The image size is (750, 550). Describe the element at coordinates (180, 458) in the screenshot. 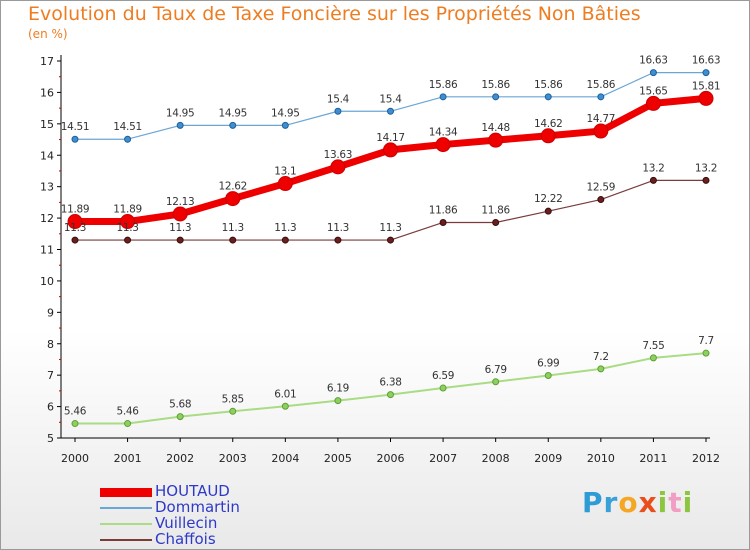

I see `x-tick-label: 2002` at that location.